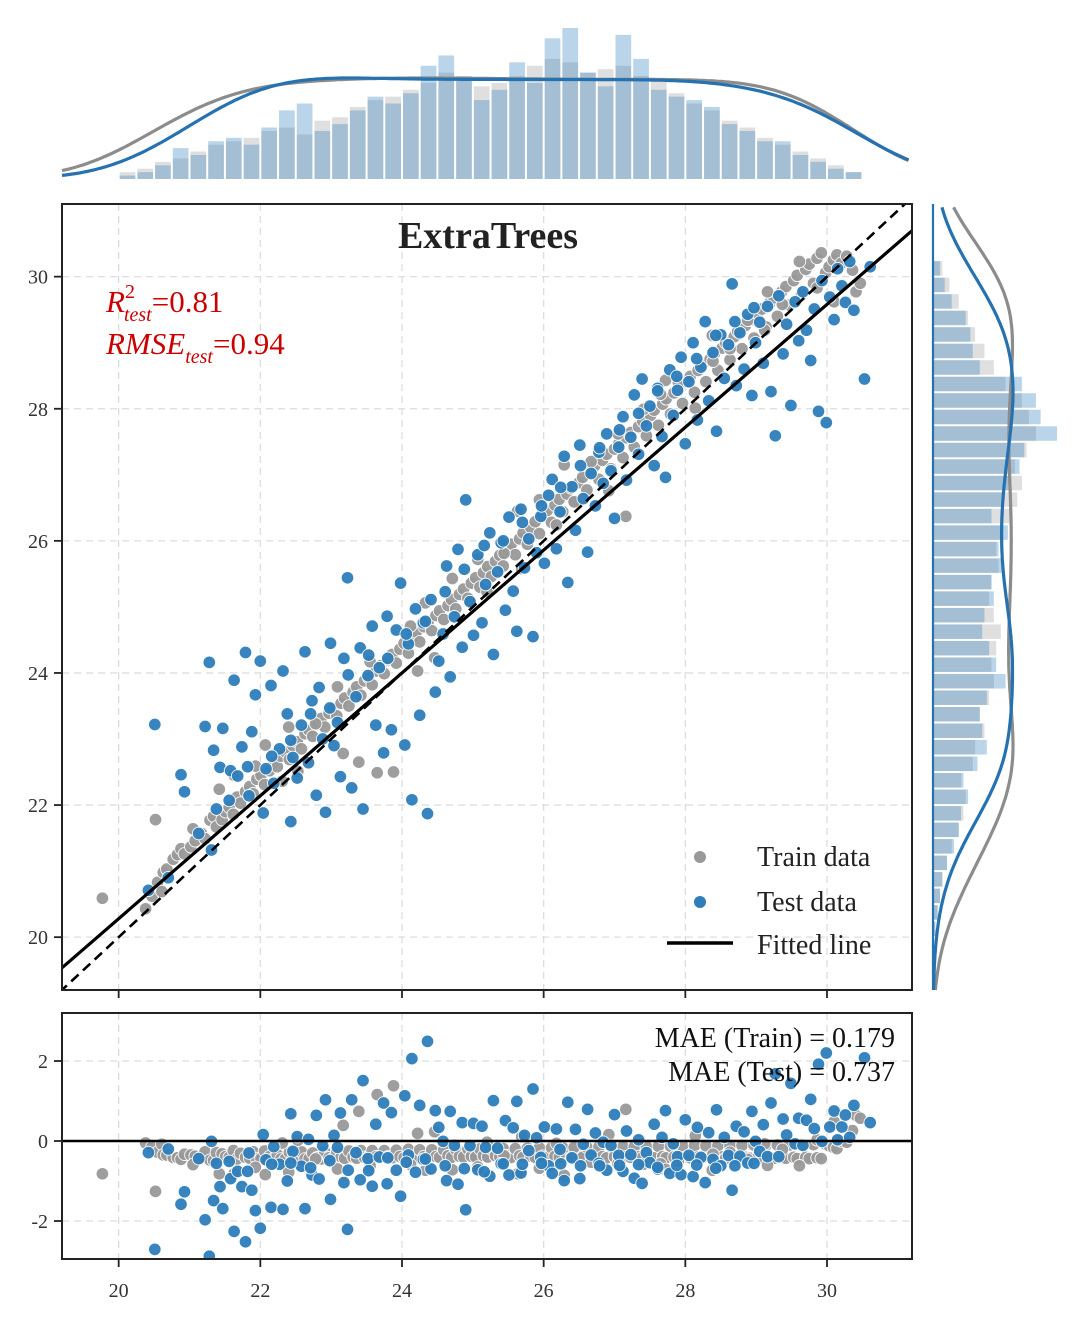 This screenshot has height=1325, width=1080. Describe the element at coordinates (115, 301) in the screenshot. I see `r2-base: R` at that location.